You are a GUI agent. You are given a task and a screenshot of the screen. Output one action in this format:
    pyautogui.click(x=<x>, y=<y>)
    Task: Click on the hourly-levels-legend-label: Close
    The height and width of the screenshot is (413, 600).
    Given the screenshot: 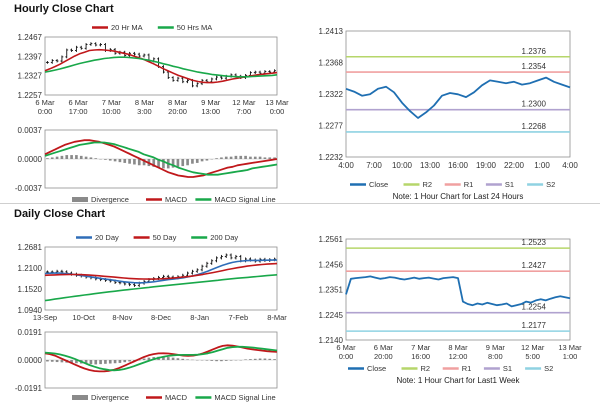 What is the action you would take?
    pyautogui.click(x=378, y=184)
    